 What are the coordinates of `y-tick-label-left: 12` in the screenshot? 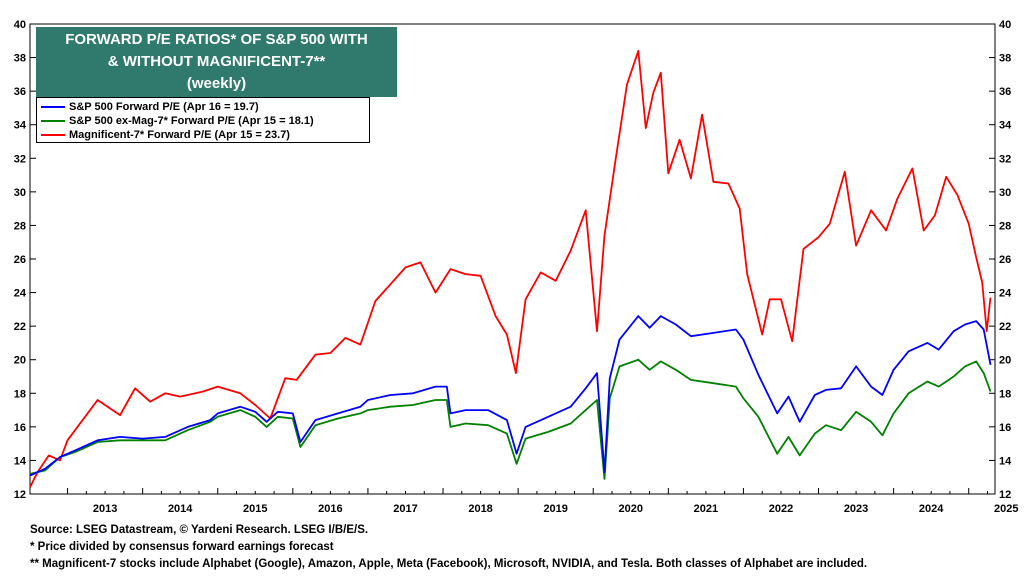 It's located at (20, 495).